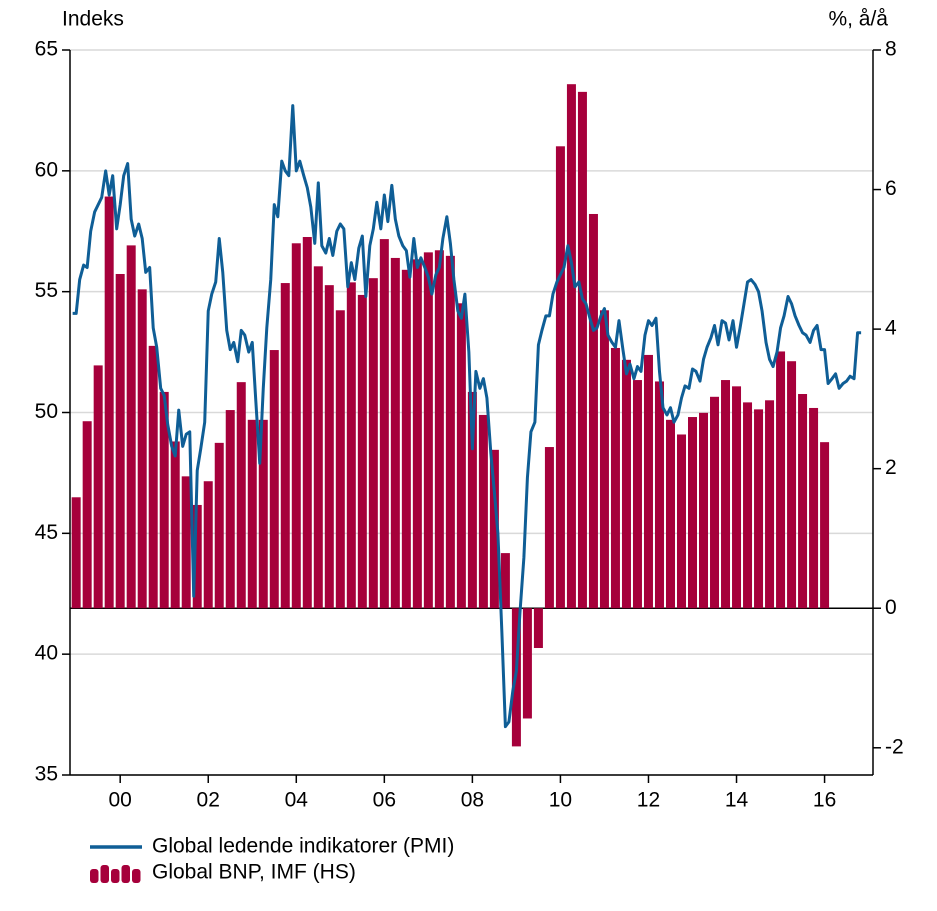  I want to click on x-tick-label: 12, so click(648, 800).